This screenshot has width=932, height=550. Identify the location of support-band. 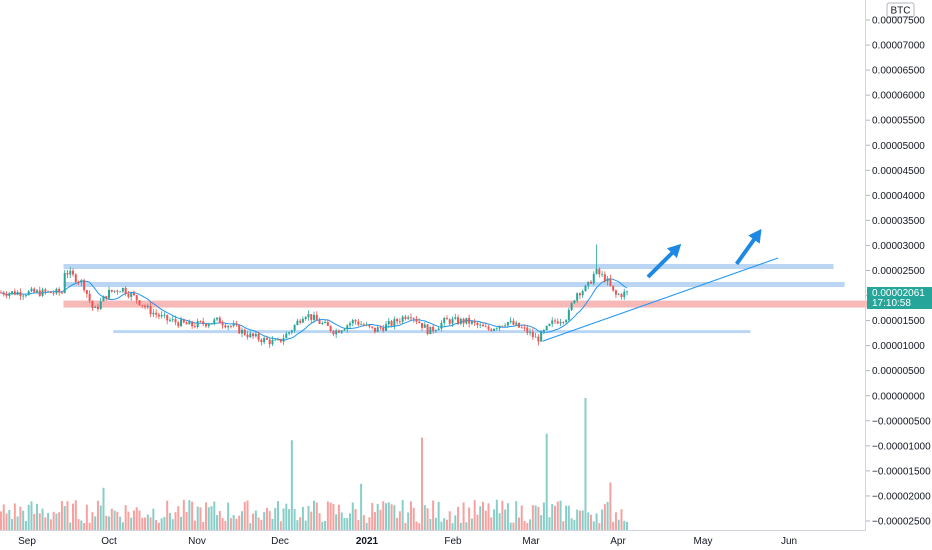
(454, 285).